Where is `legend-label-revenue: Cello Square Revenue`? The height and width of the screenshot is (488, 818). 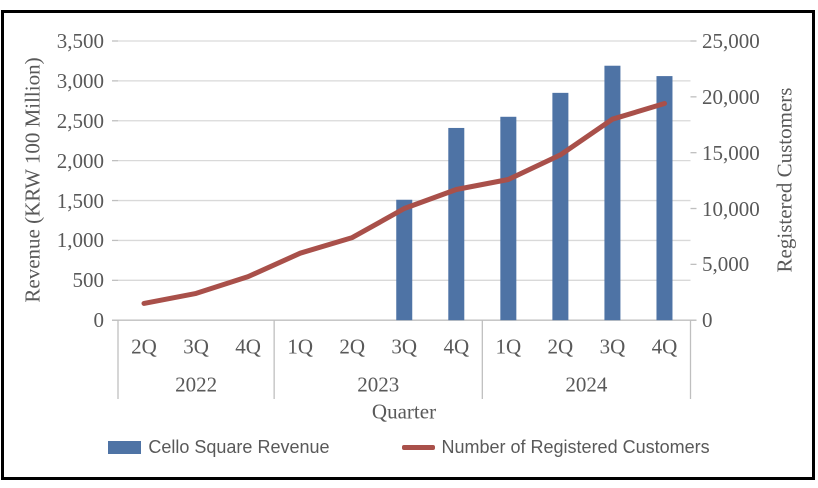 legend-label-revenue: Cello Square Revenue is located at coordinates (239, 447).